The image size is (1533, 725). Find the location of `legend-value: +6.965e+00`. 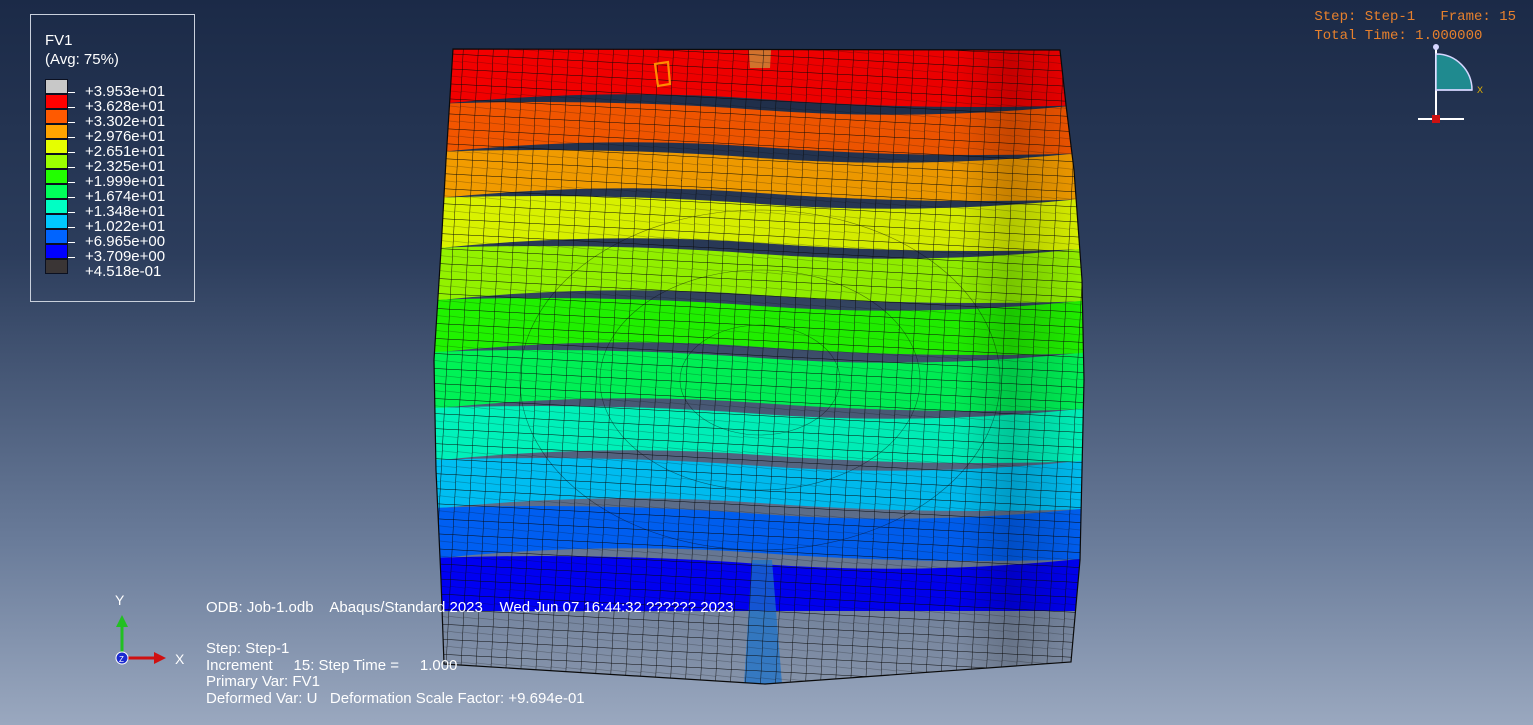

legend-value: +6.965e+00 is located at coordinates (125, 241).